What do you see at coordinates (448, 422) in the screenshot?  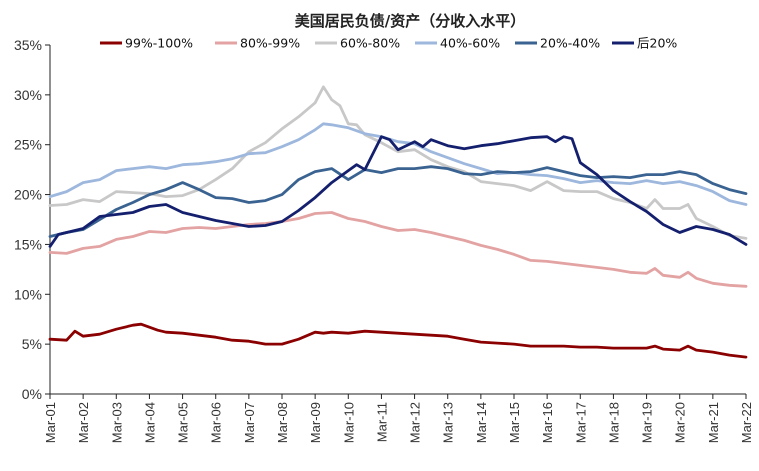 I see `x-tick-label: Mar-13` at bounding box center [448, 422].